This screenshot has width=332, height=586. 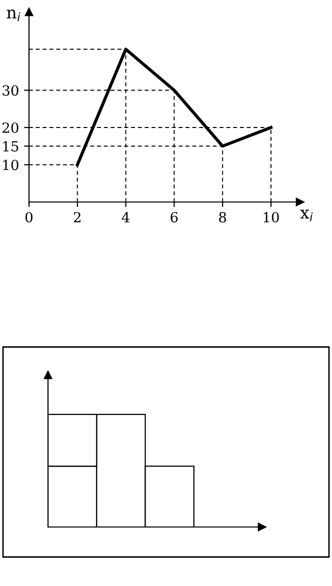 What do you see at coordinates (271, 217) in the screenshot?
I see `x-tick-label: 10` at bounding box center [271, 217].